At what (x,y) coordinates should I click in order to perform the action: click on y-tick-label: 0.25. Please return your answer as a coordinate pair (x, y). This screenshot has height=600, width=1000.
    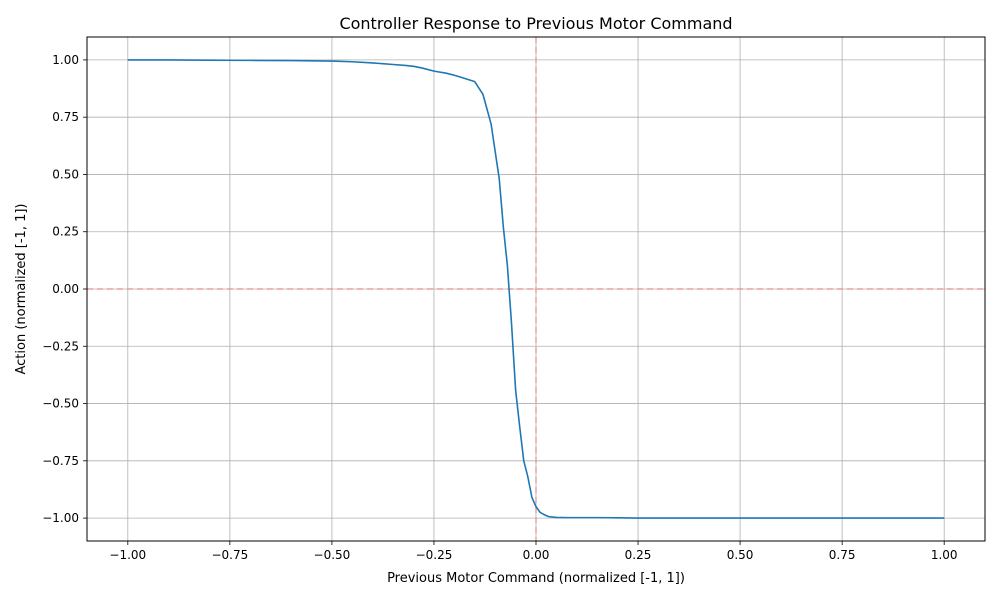
    Looking at the image, I should click on (65, 232).